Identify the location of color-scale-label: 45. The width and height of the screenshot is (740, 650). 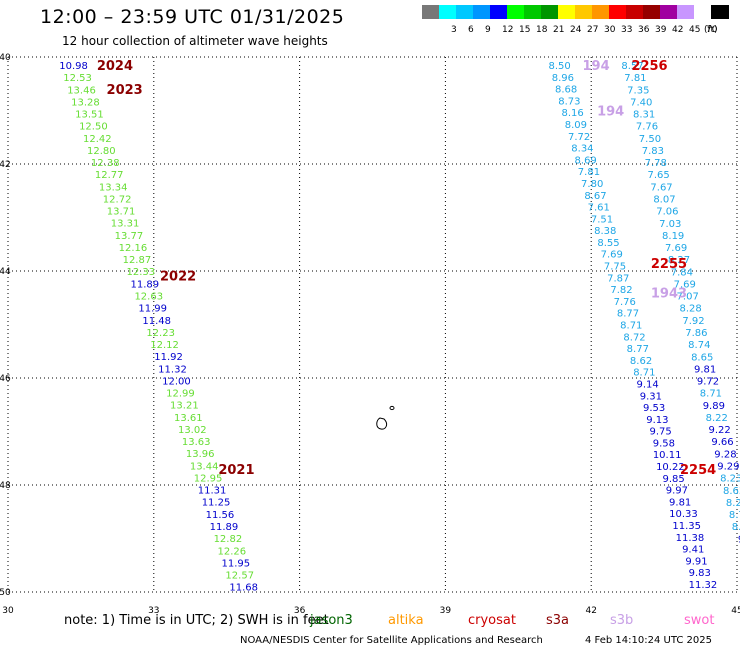
(695, 30).